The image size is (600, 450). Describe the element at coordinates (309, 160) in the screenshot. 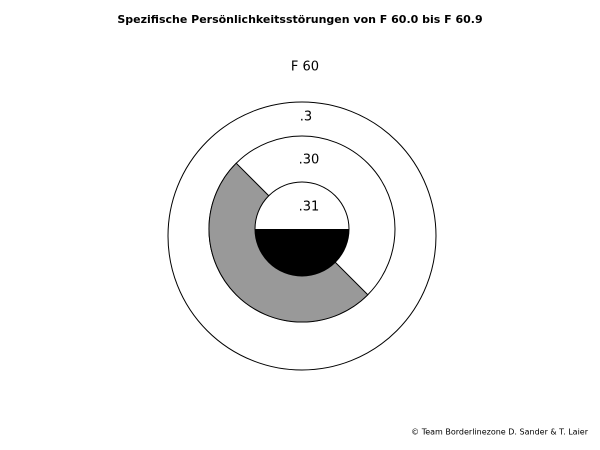

I see `middle-label: .30` at that location.